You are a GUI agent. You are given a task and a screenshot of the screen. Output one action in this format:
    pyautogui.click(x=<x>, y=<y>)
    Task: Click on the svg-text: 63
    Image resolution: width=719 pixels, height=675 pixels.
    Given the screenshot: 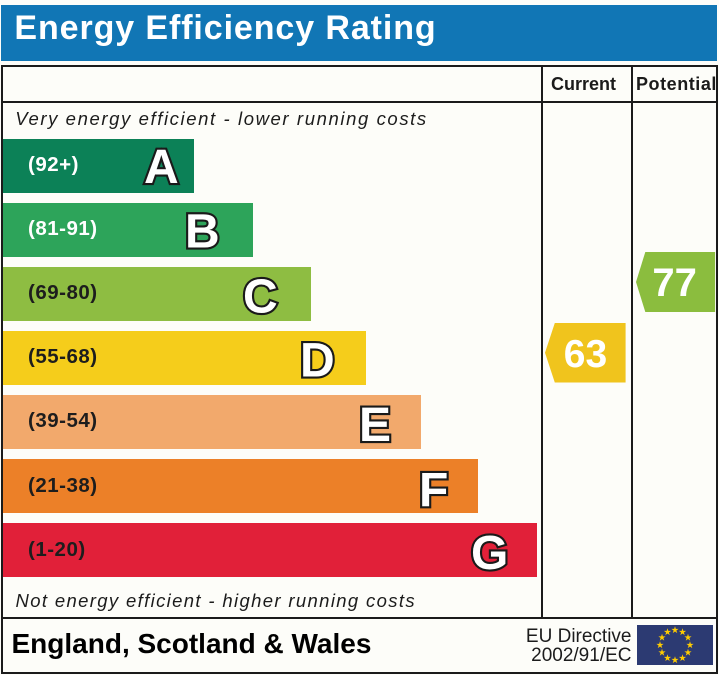 What is the action you would take?
    pyautogui.click(x=585, y=354)
    